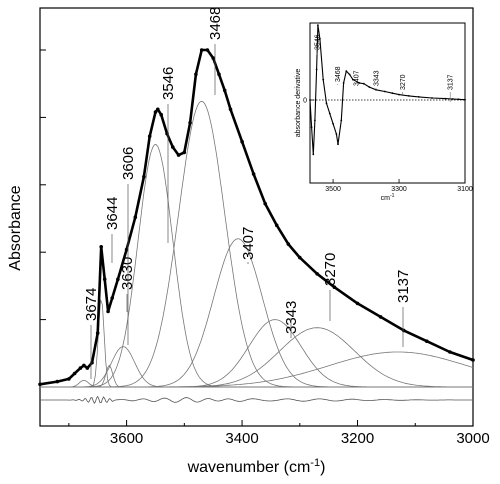  What do you see at coordinates (298, 103) in the screenshot?
I see `inset-y-axis-title: absorbance derivative` at bounding box center [298, 103].